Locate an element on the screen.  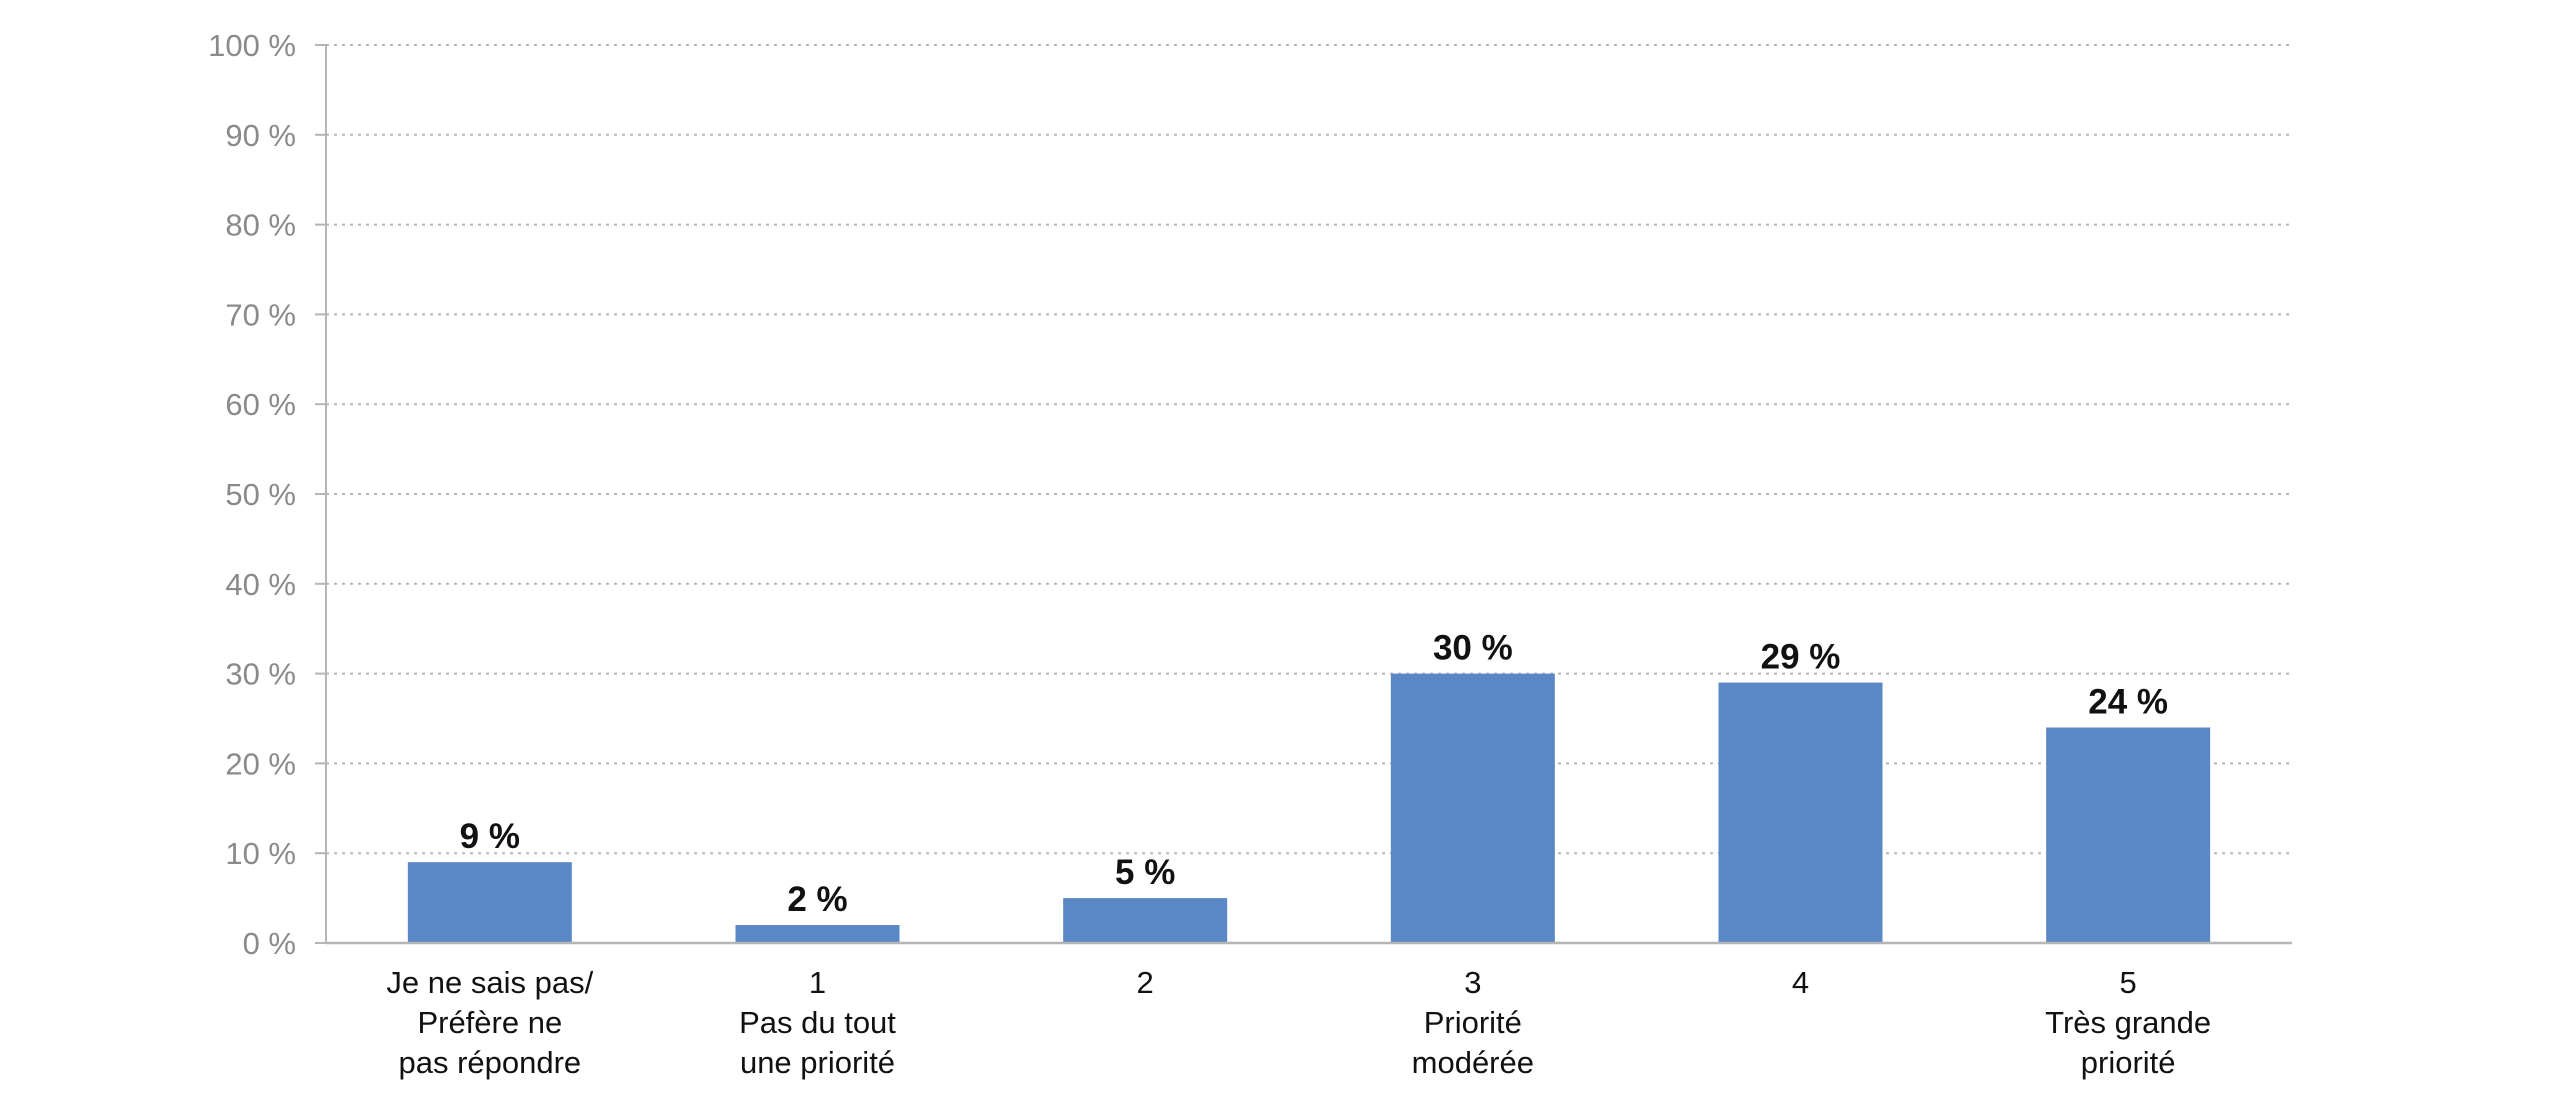
x-category-label-line: Pas du tout is located at coordinates (817, 1022).